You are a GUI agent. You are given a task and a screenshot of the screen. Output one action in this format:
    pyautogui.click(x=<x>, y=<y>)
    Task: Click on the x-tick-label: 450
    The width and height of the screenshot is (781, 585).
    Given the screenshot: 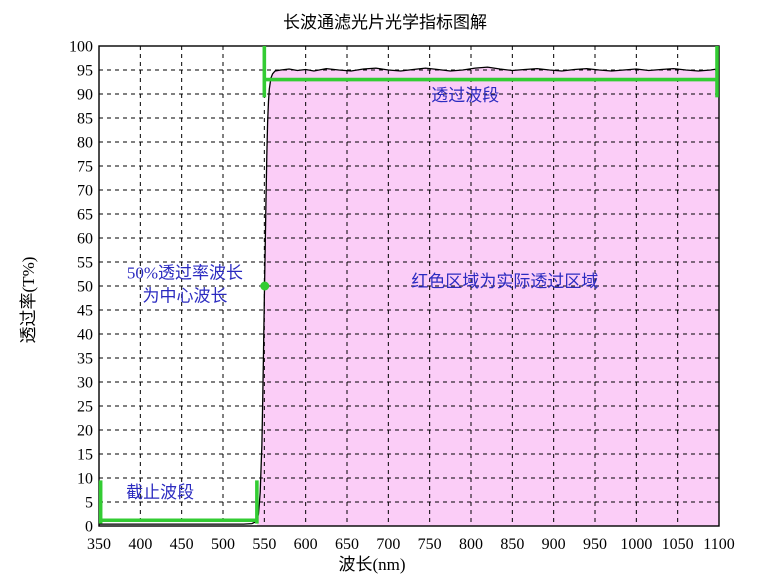 What is the action you would take?
    pyautogui.click(x=182, y=544)
    